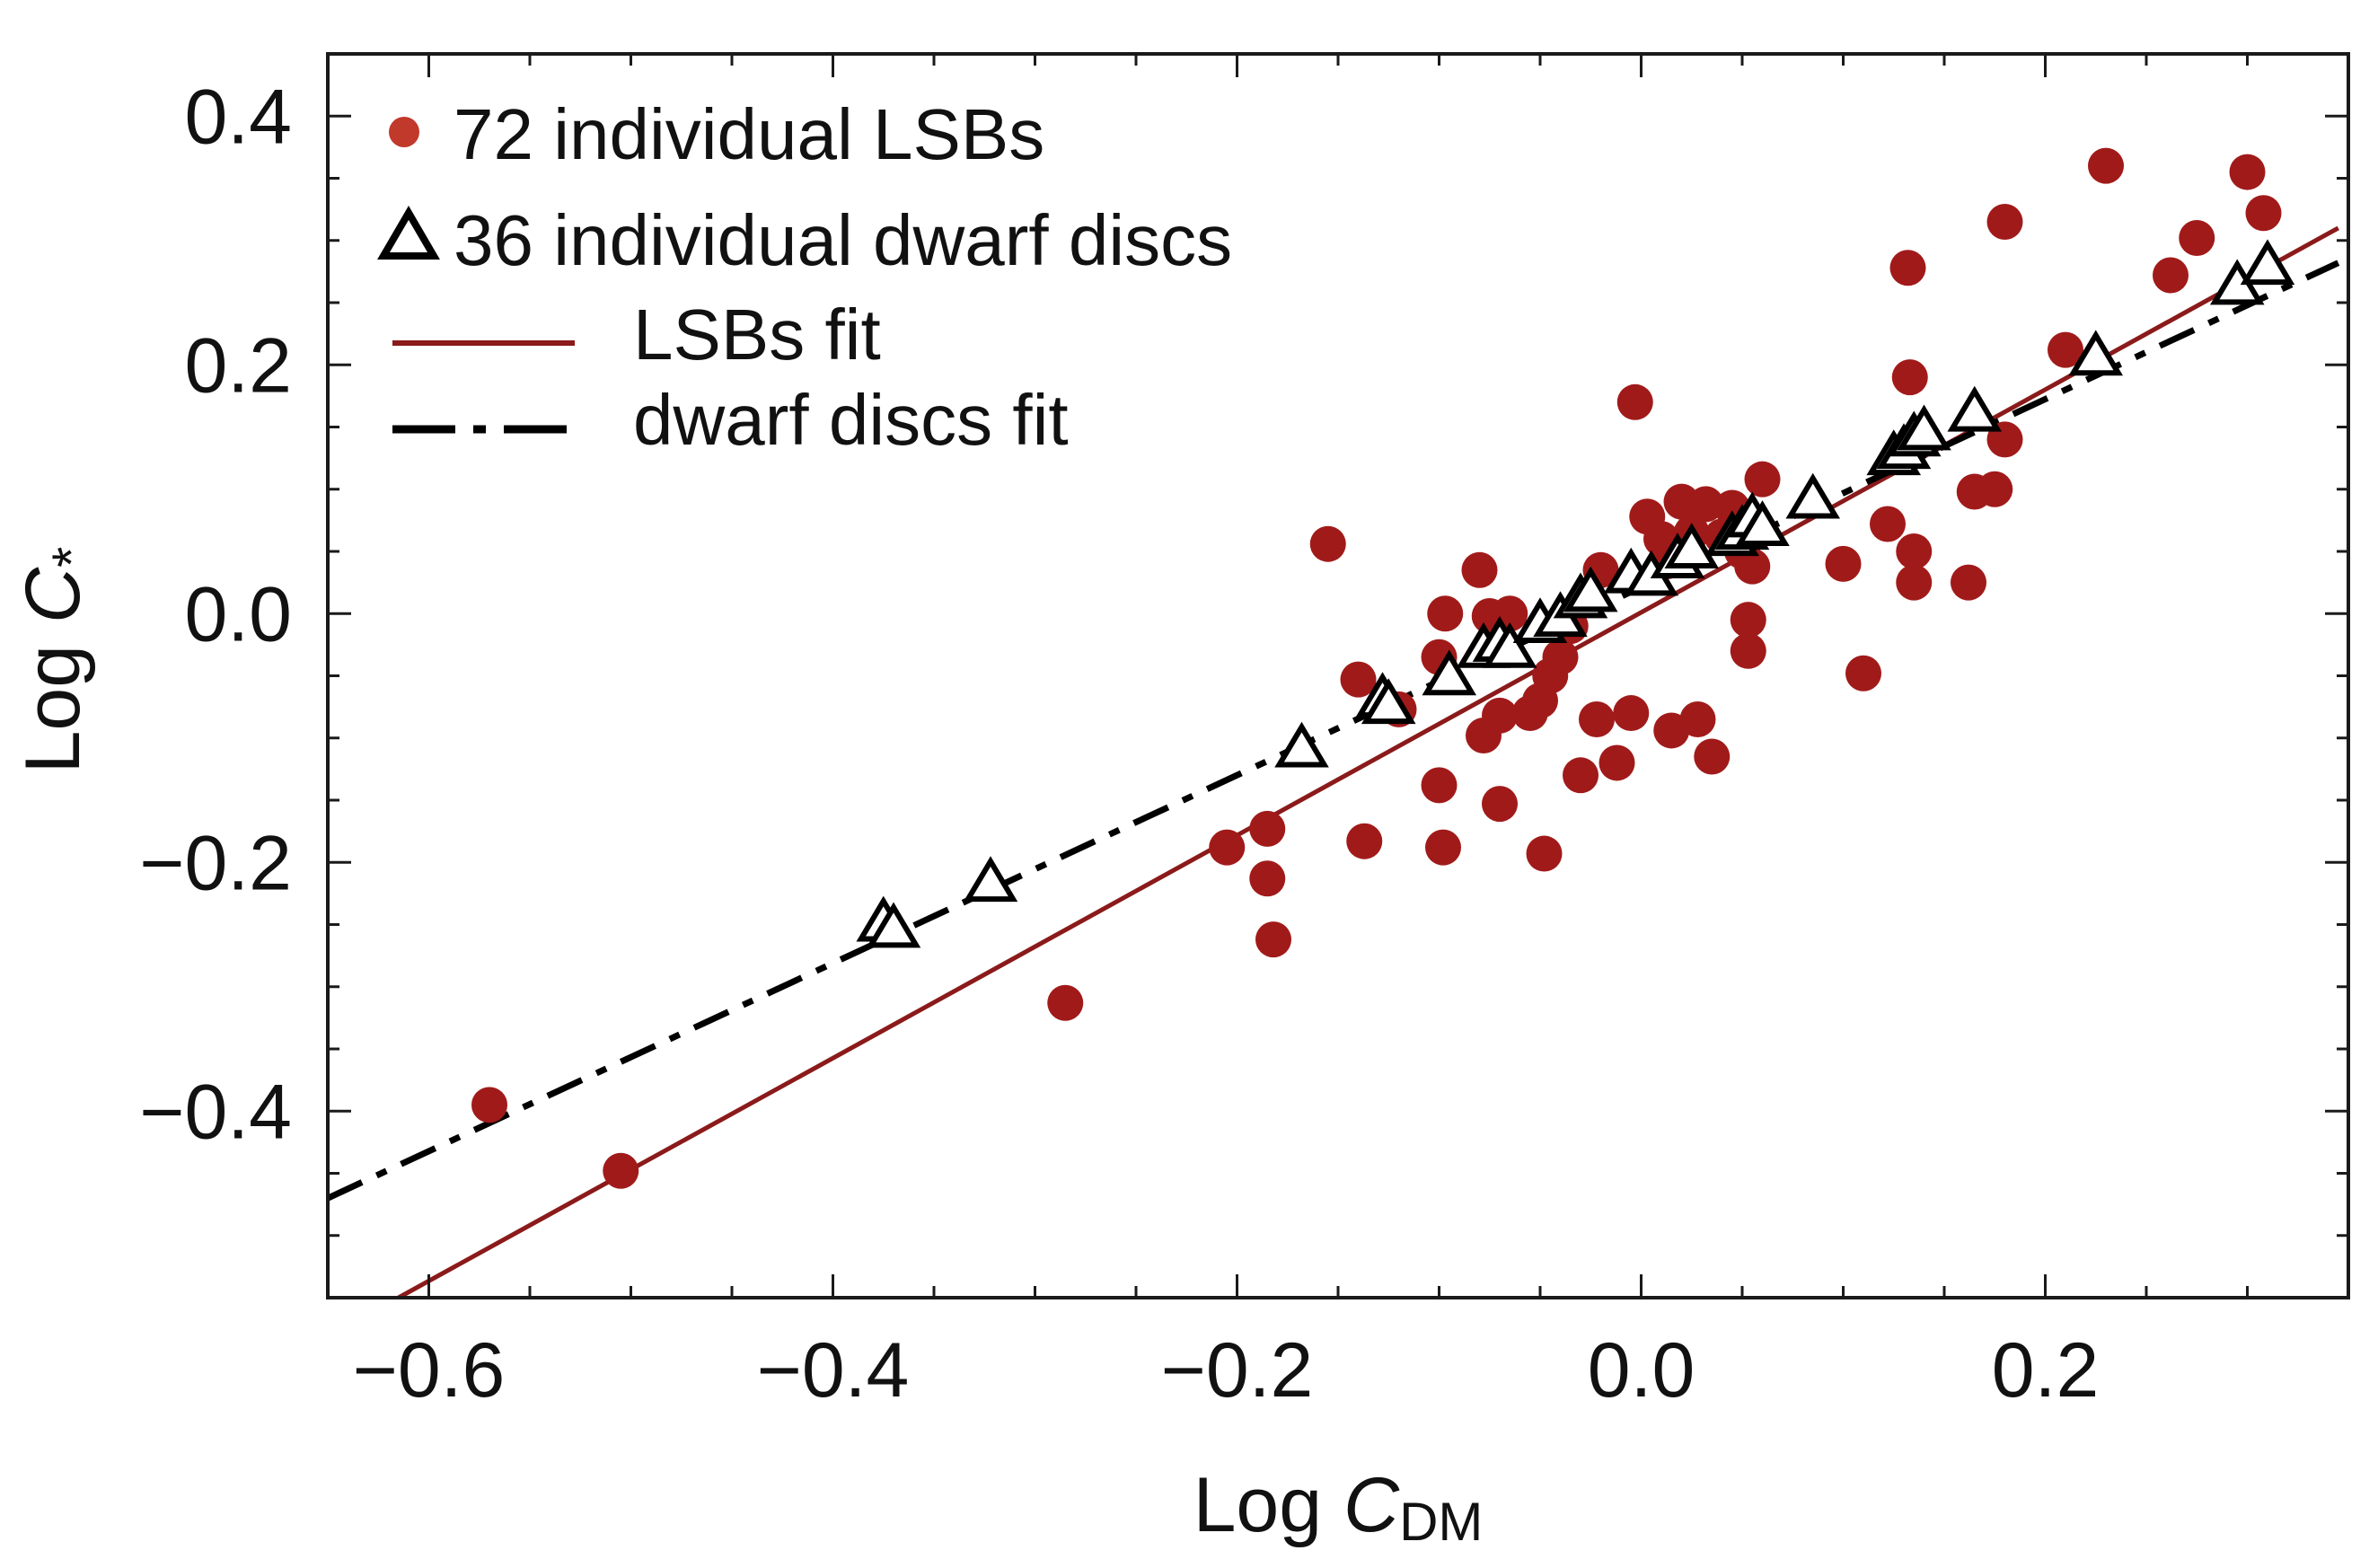 The width and height of the screenshot is (2378, 1568). What do you see at coordinates (215, 863) in the screenshot?
I see `y-tick-label: −0.2` at bounding box center [215, 863].